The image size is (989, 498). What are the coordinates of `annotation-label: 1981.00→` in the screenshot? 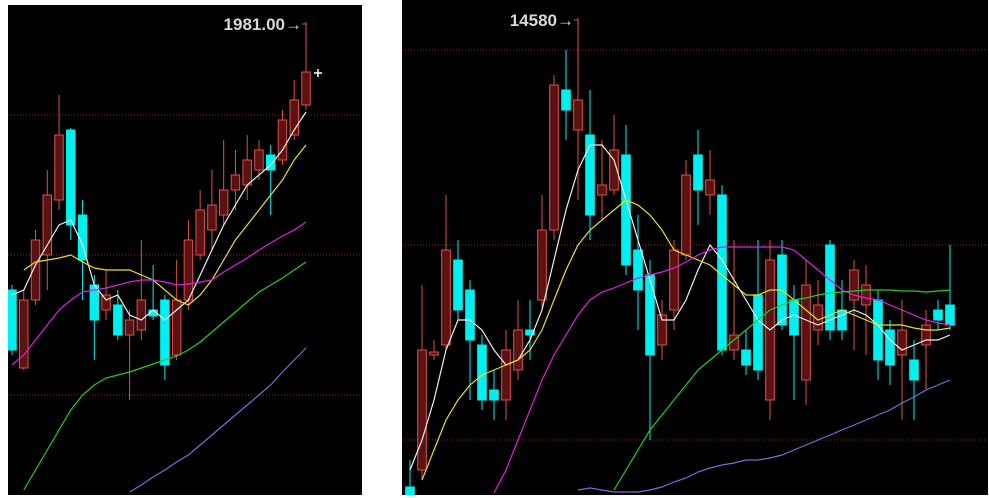 It's located at (263, 24).